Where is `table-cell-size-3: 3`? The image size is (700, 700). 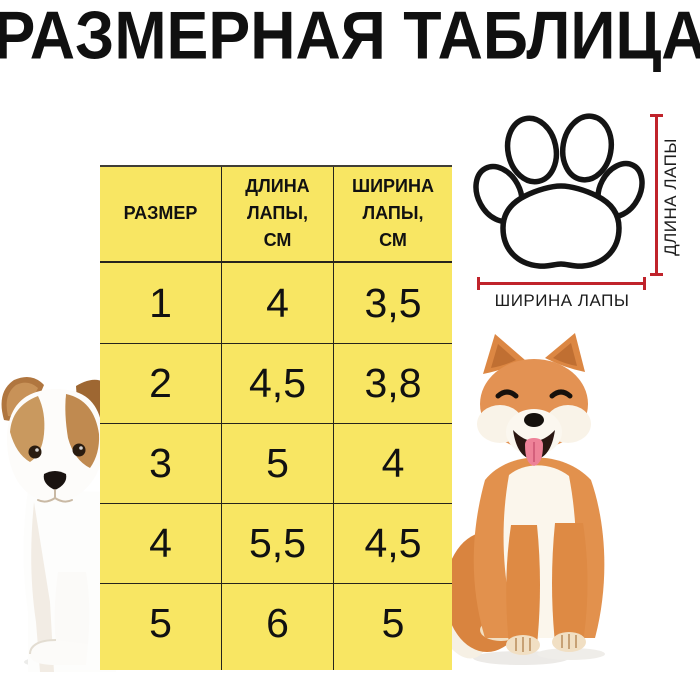
table-cell-size-3: 3 is located at coordinates (161, 463).